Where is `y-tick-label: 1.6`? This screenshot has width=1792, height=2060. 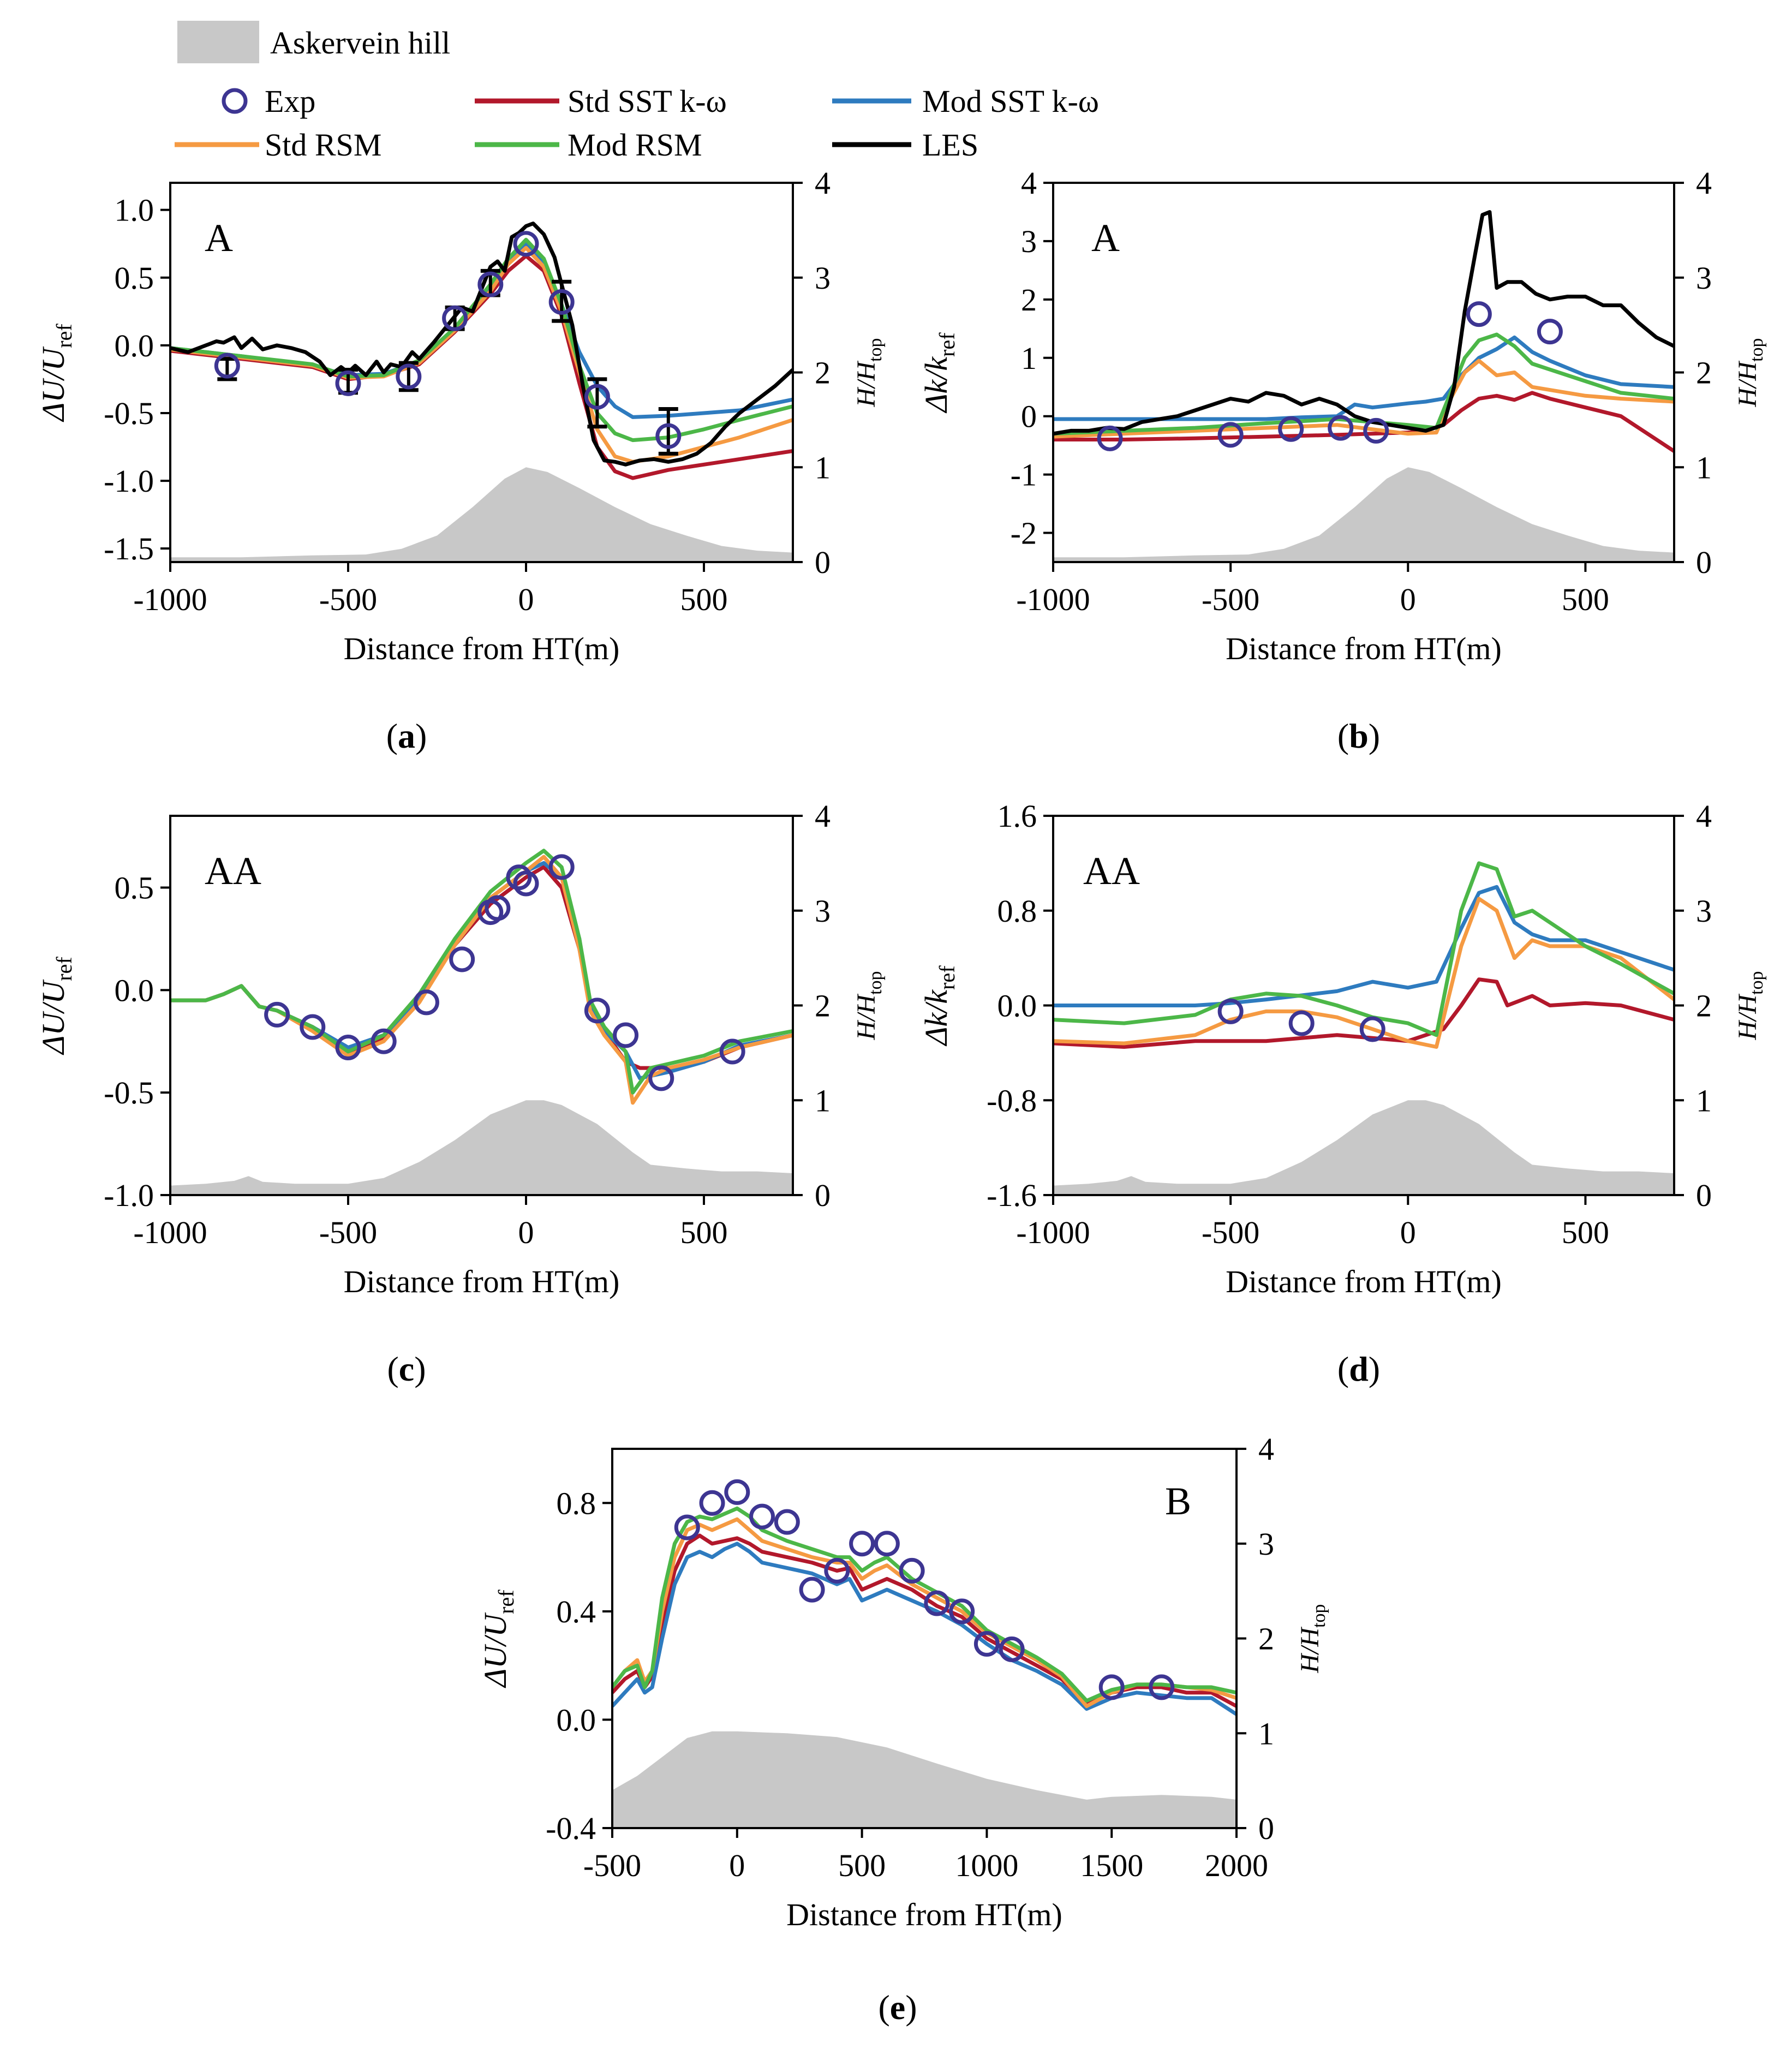 y-tick-label: 1.6 is located at coordinates (1017, 816).